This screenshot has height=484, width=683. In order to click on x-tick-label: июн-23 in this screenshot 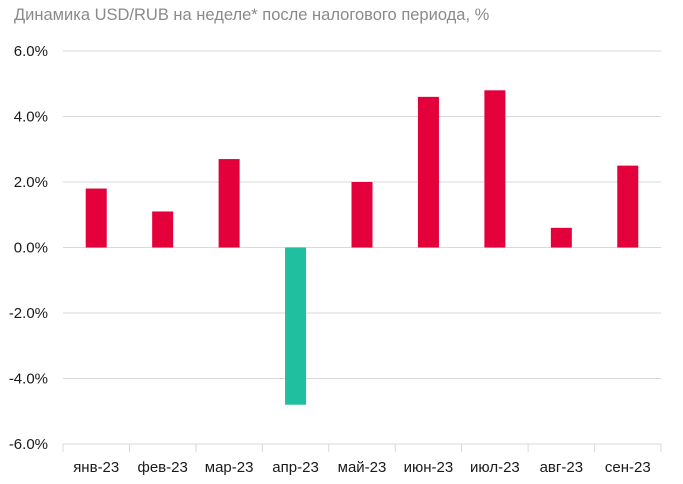, I will do `click(429, 467)`.